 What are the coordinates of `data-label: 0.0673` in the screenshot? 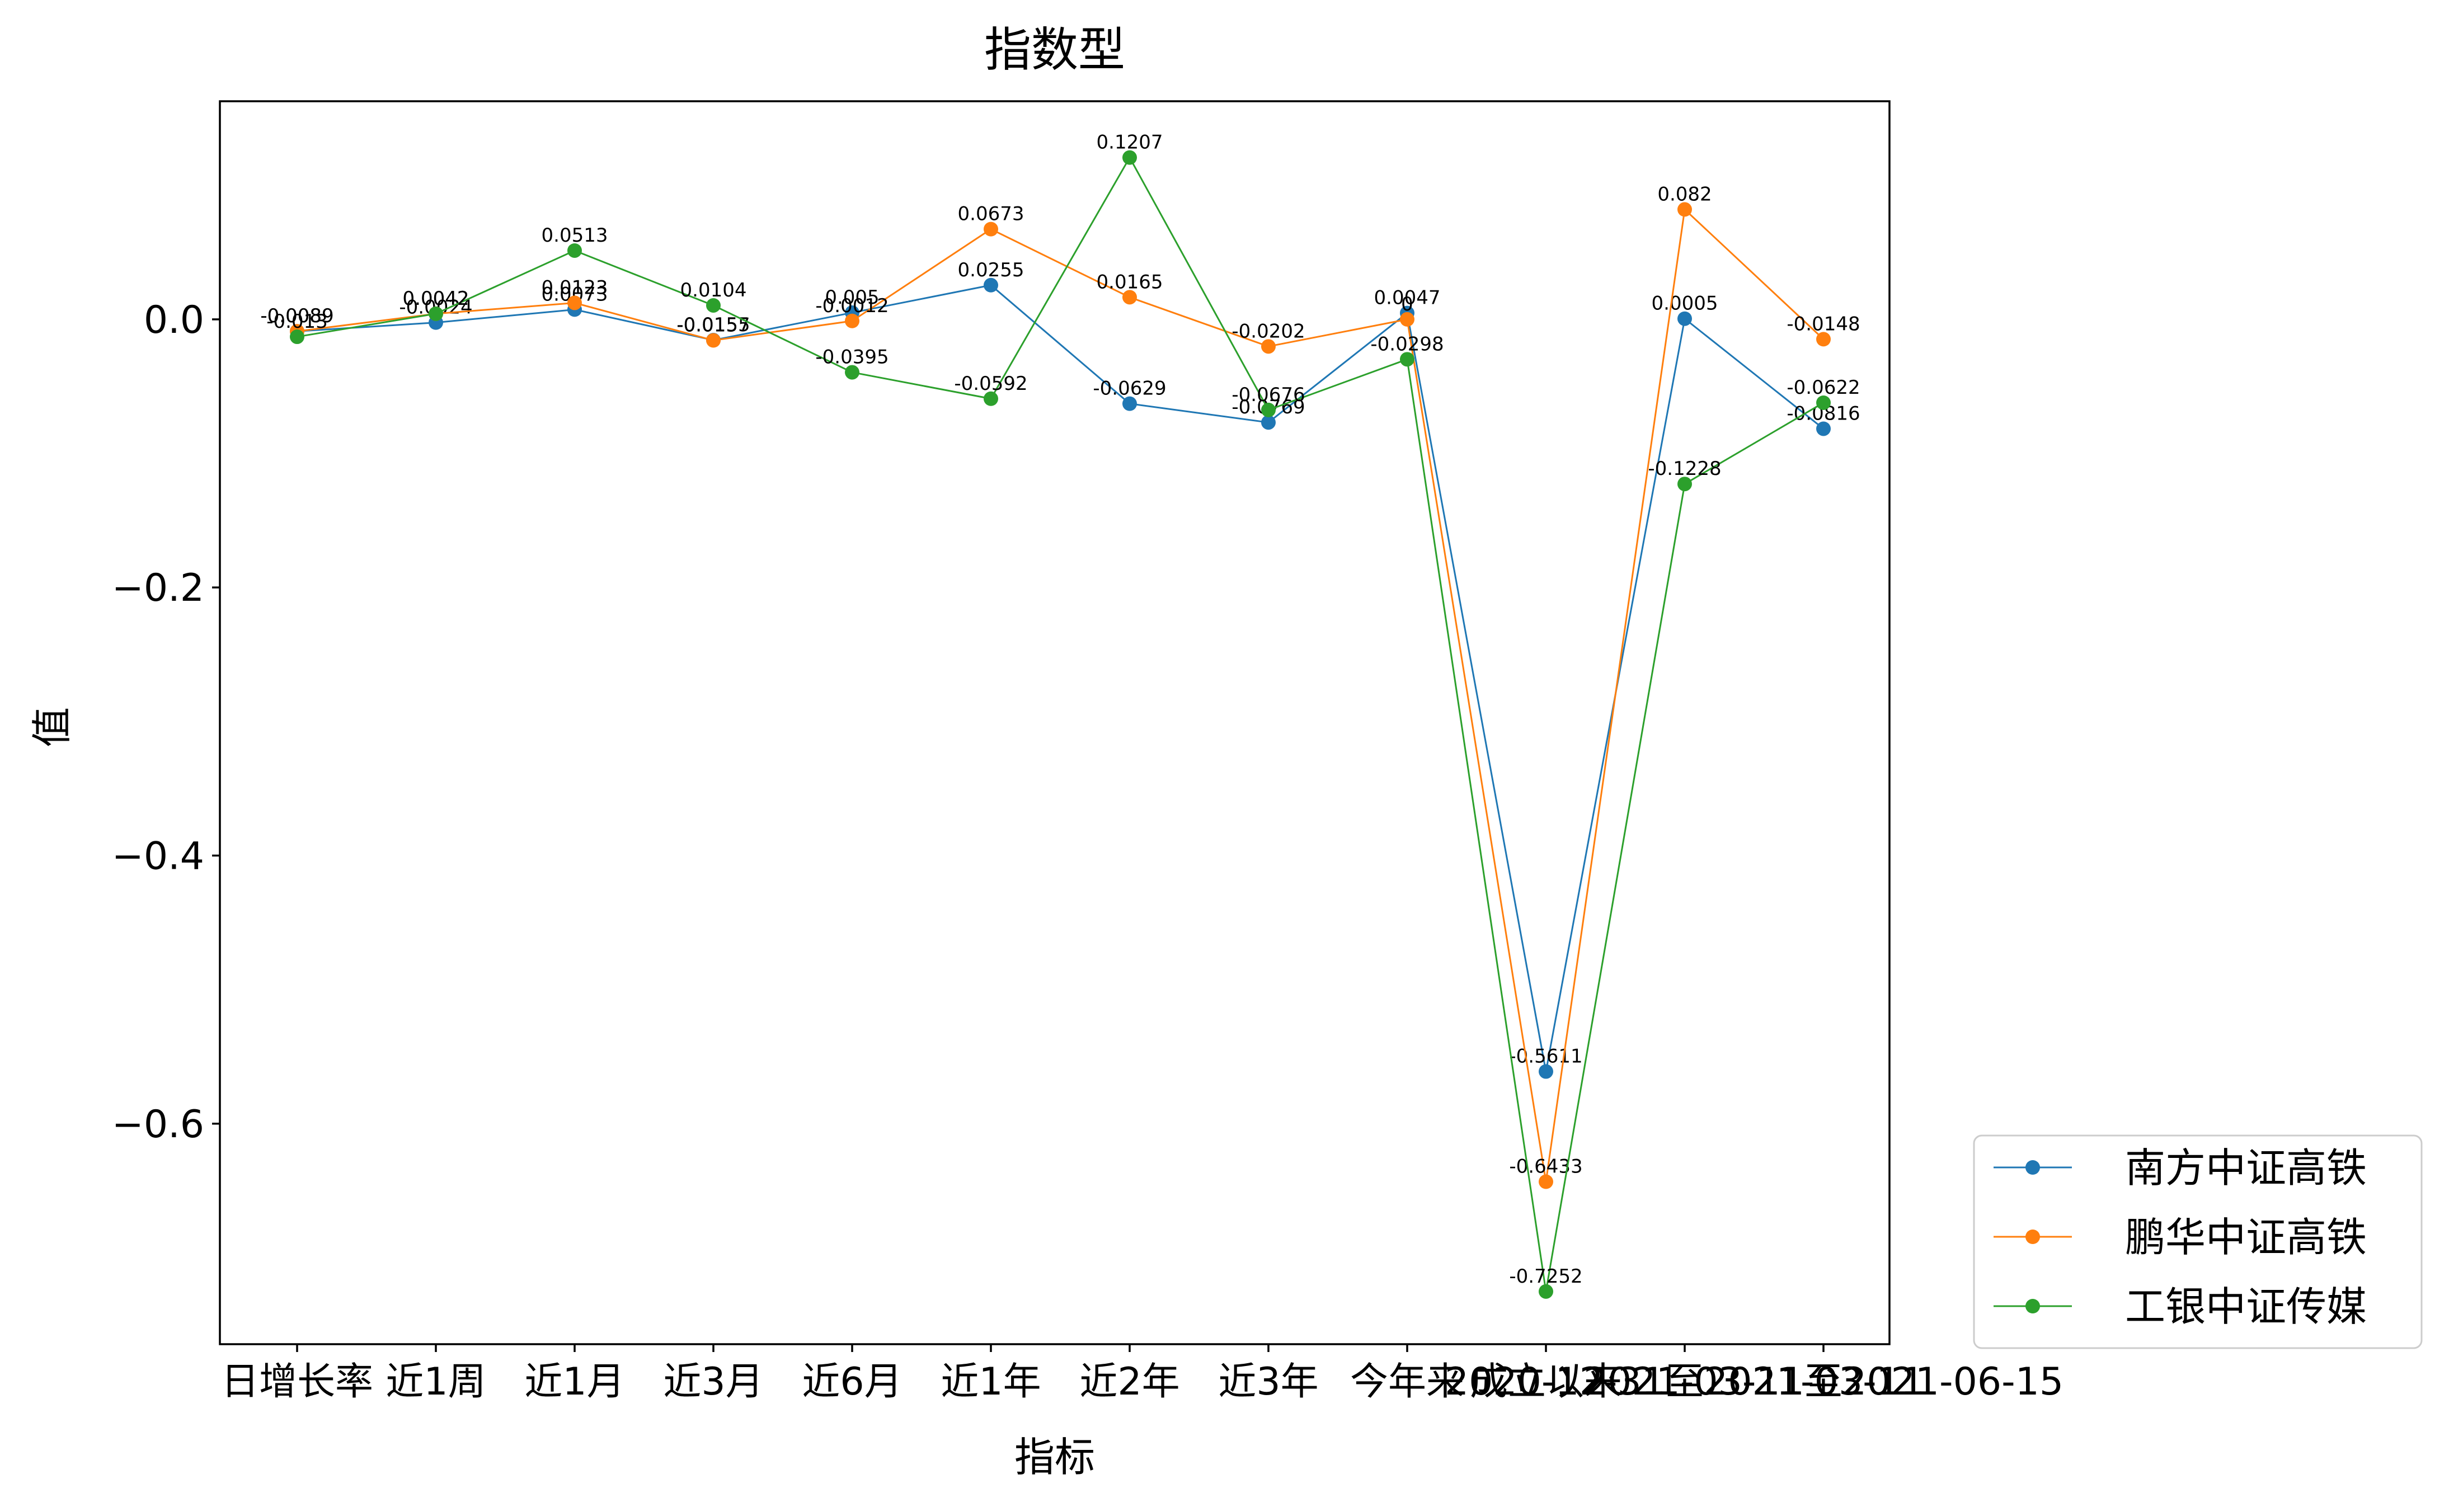 It's located at (991, 214).